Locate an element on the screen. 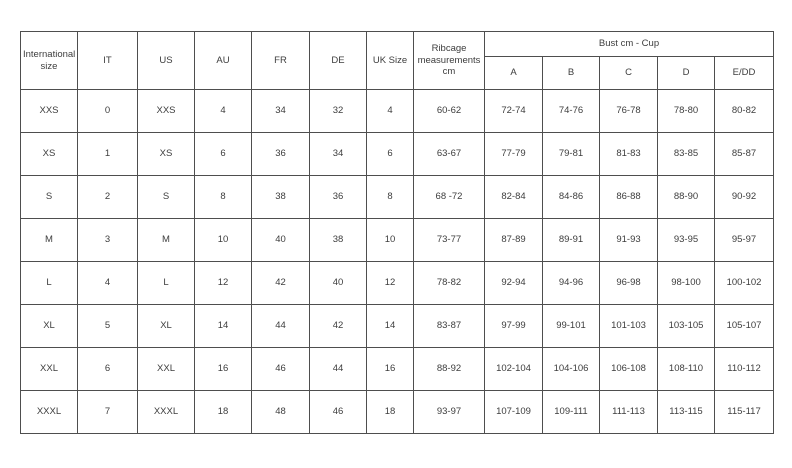 This screenshot has height=468, width=792. table-cell: 93-97 is located at coordinates (449, 412).